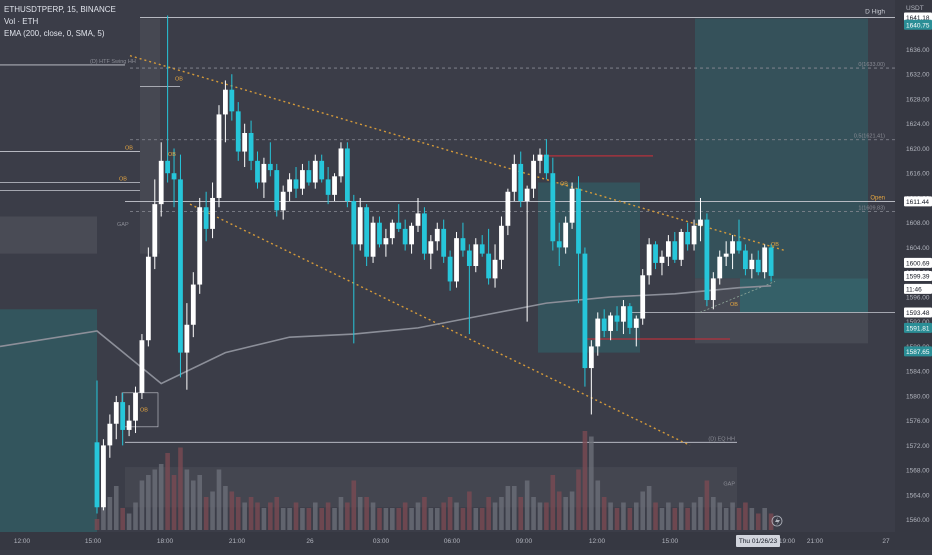 The height and width of the screenshot is (555, 932). I want to click on volume-indicator-label: Vol · ETH, so click(21, 21).